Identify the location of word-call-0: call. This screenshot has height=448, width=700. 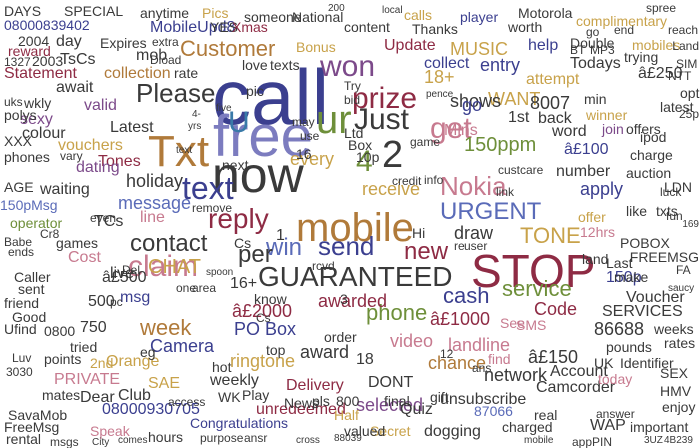
(271, 97).